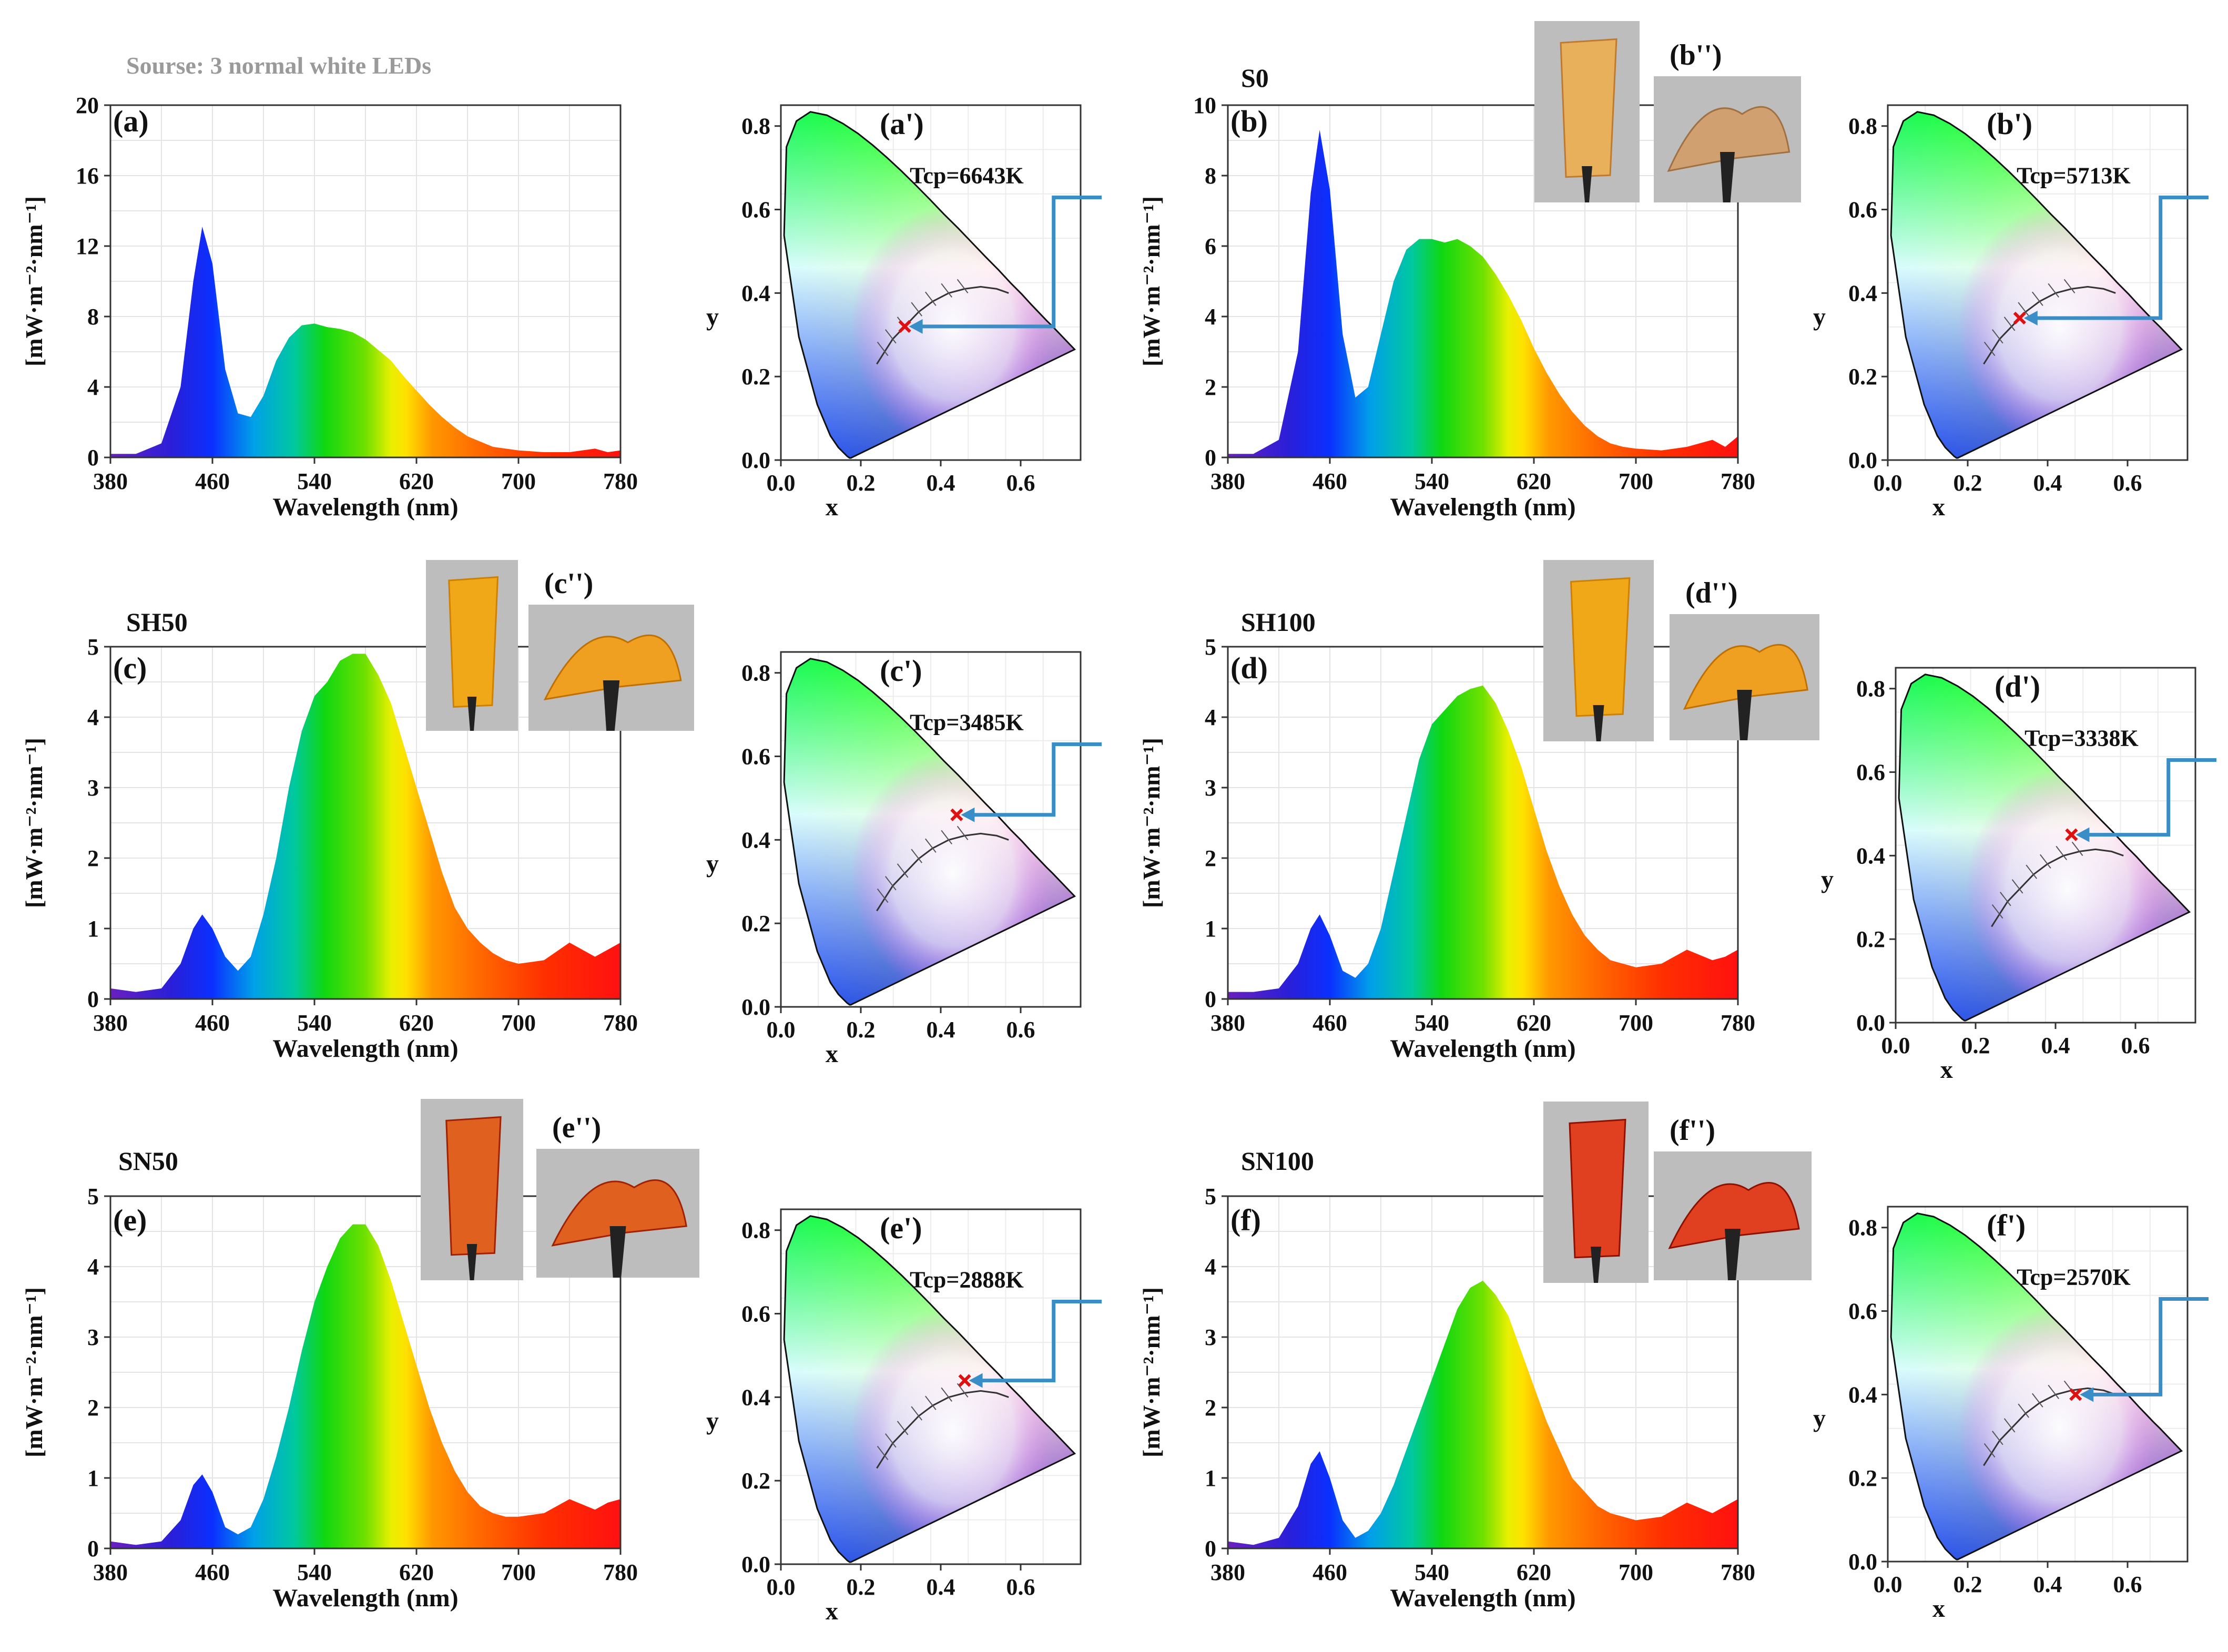 The height and width of the screenshot is (1652, 2228). Describe the element at coordinates (967, 176) in the screenshot. I see `tcp-label: Tcp=6643K` at that location.